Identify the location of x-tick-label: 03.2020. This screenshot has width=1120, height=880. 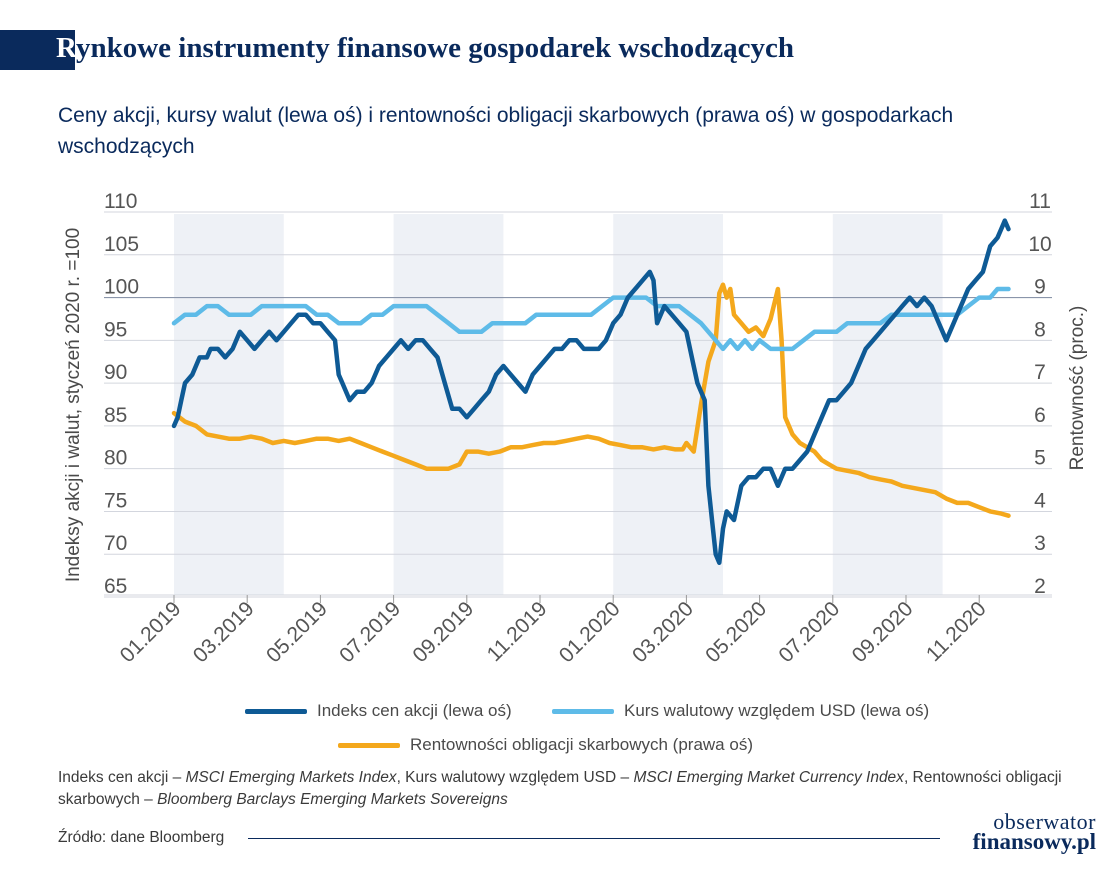
(663, 632).